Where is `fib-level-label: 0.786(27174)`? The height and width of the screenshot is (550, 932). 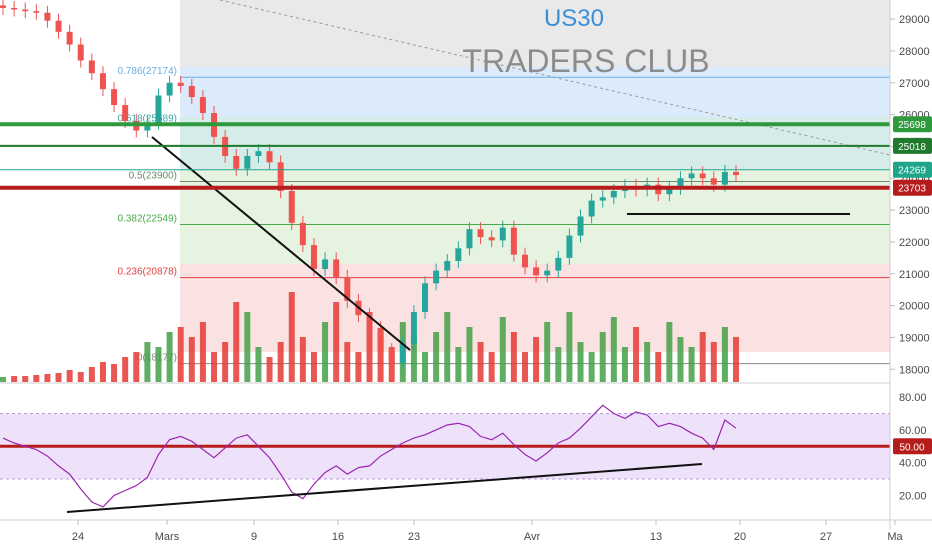 fib-level-label: 0.786(27174) is located at coordinates (148, 71).